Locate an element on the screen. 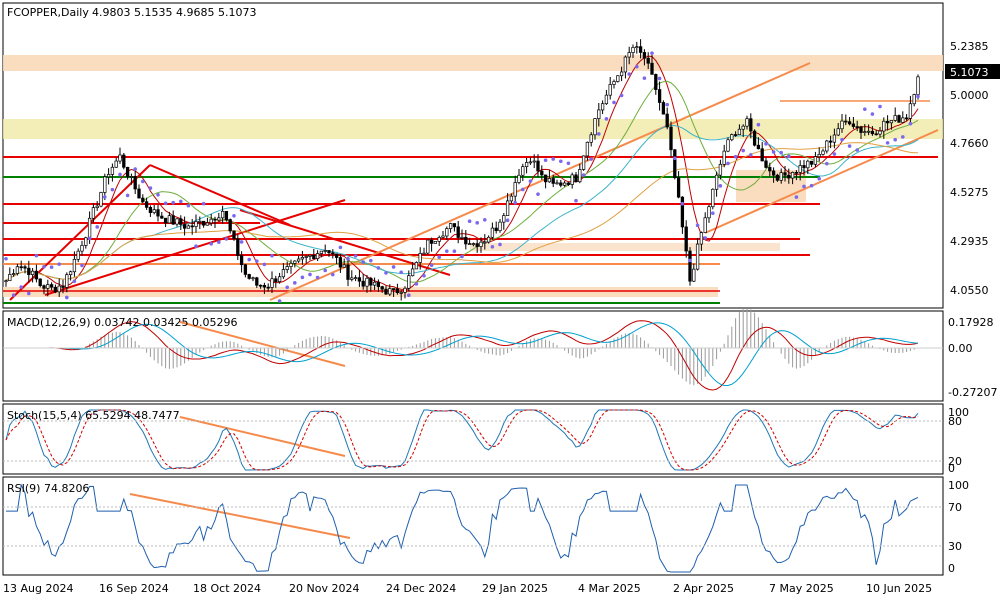 The width and height of the screenshot is (1000, 600). support-zone is located at coordinates (473, 129).